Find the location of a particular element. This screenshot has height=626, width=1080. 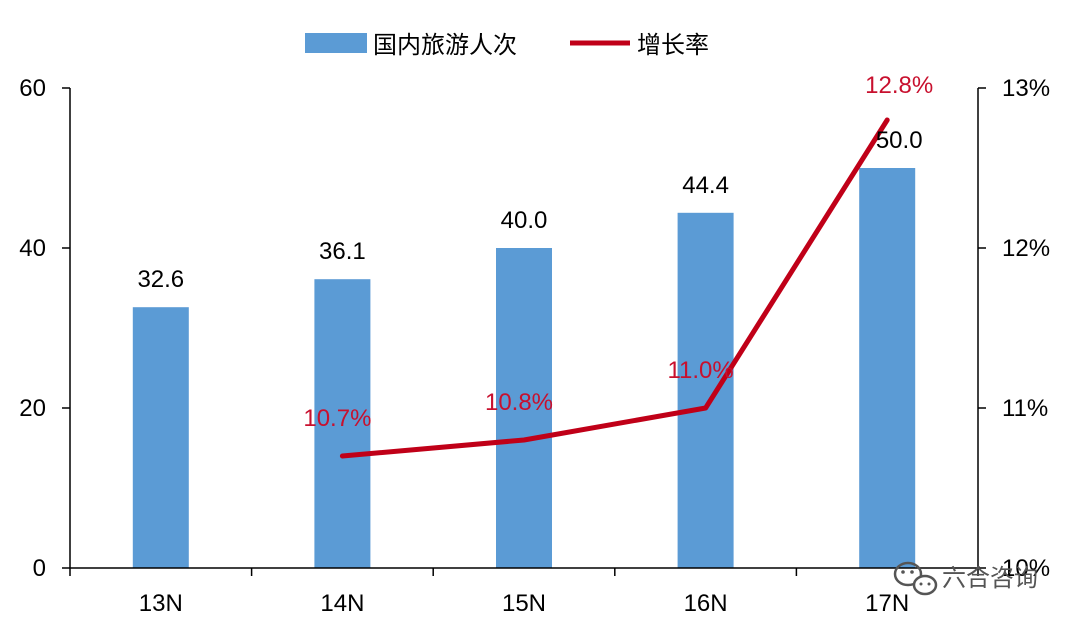

rate-value-label: 10.8% is located at coordinates (519, 402).